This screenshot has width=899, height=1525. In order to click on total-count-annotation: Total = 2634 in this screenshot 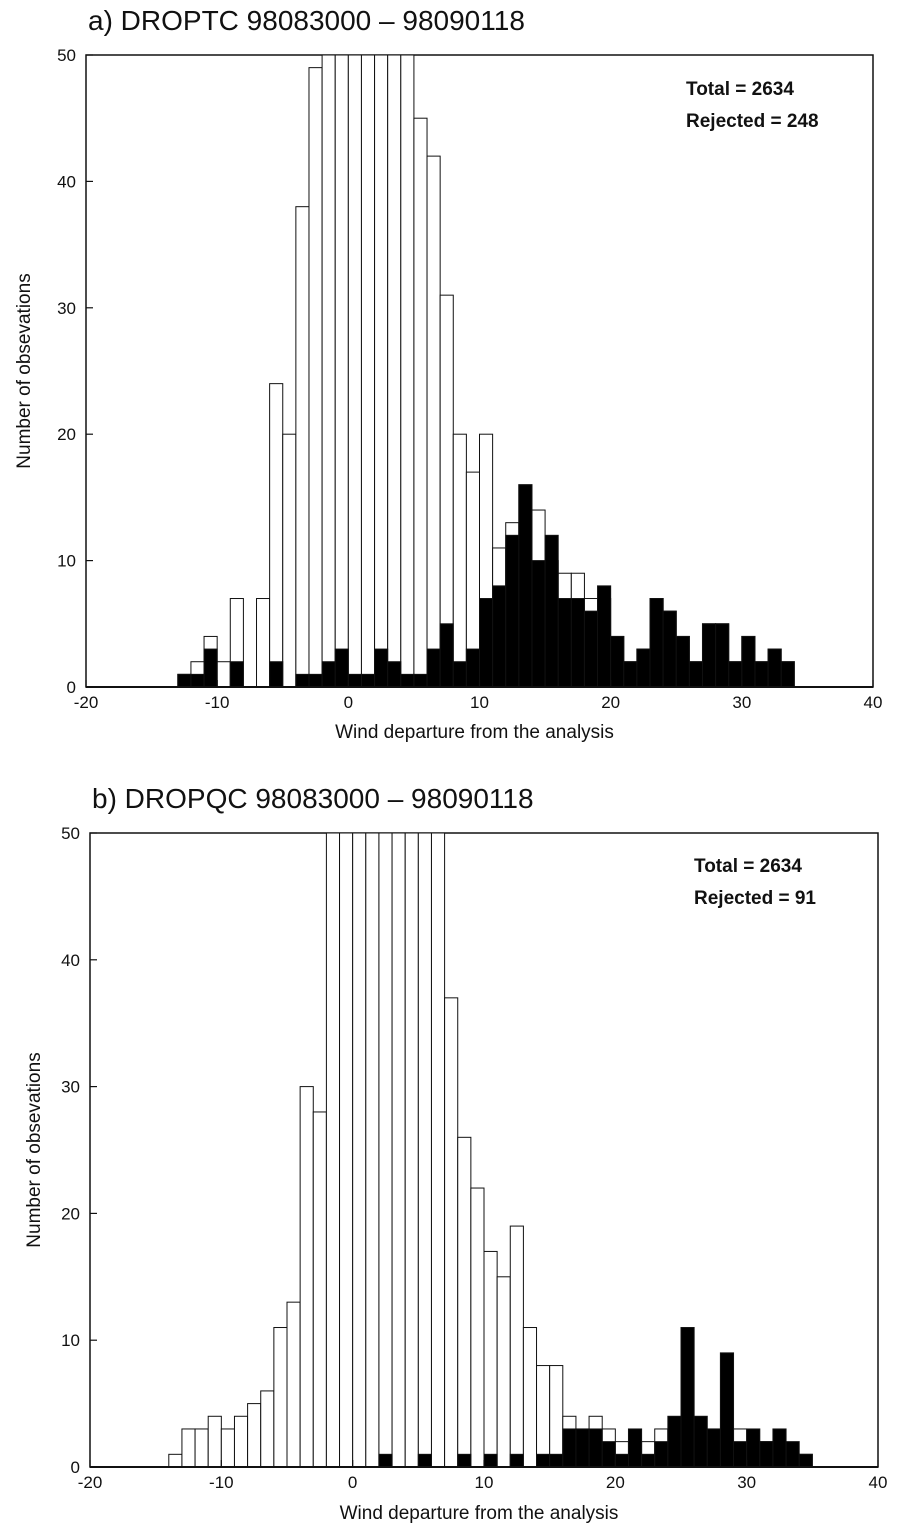, I will do `click(748, 866)`.